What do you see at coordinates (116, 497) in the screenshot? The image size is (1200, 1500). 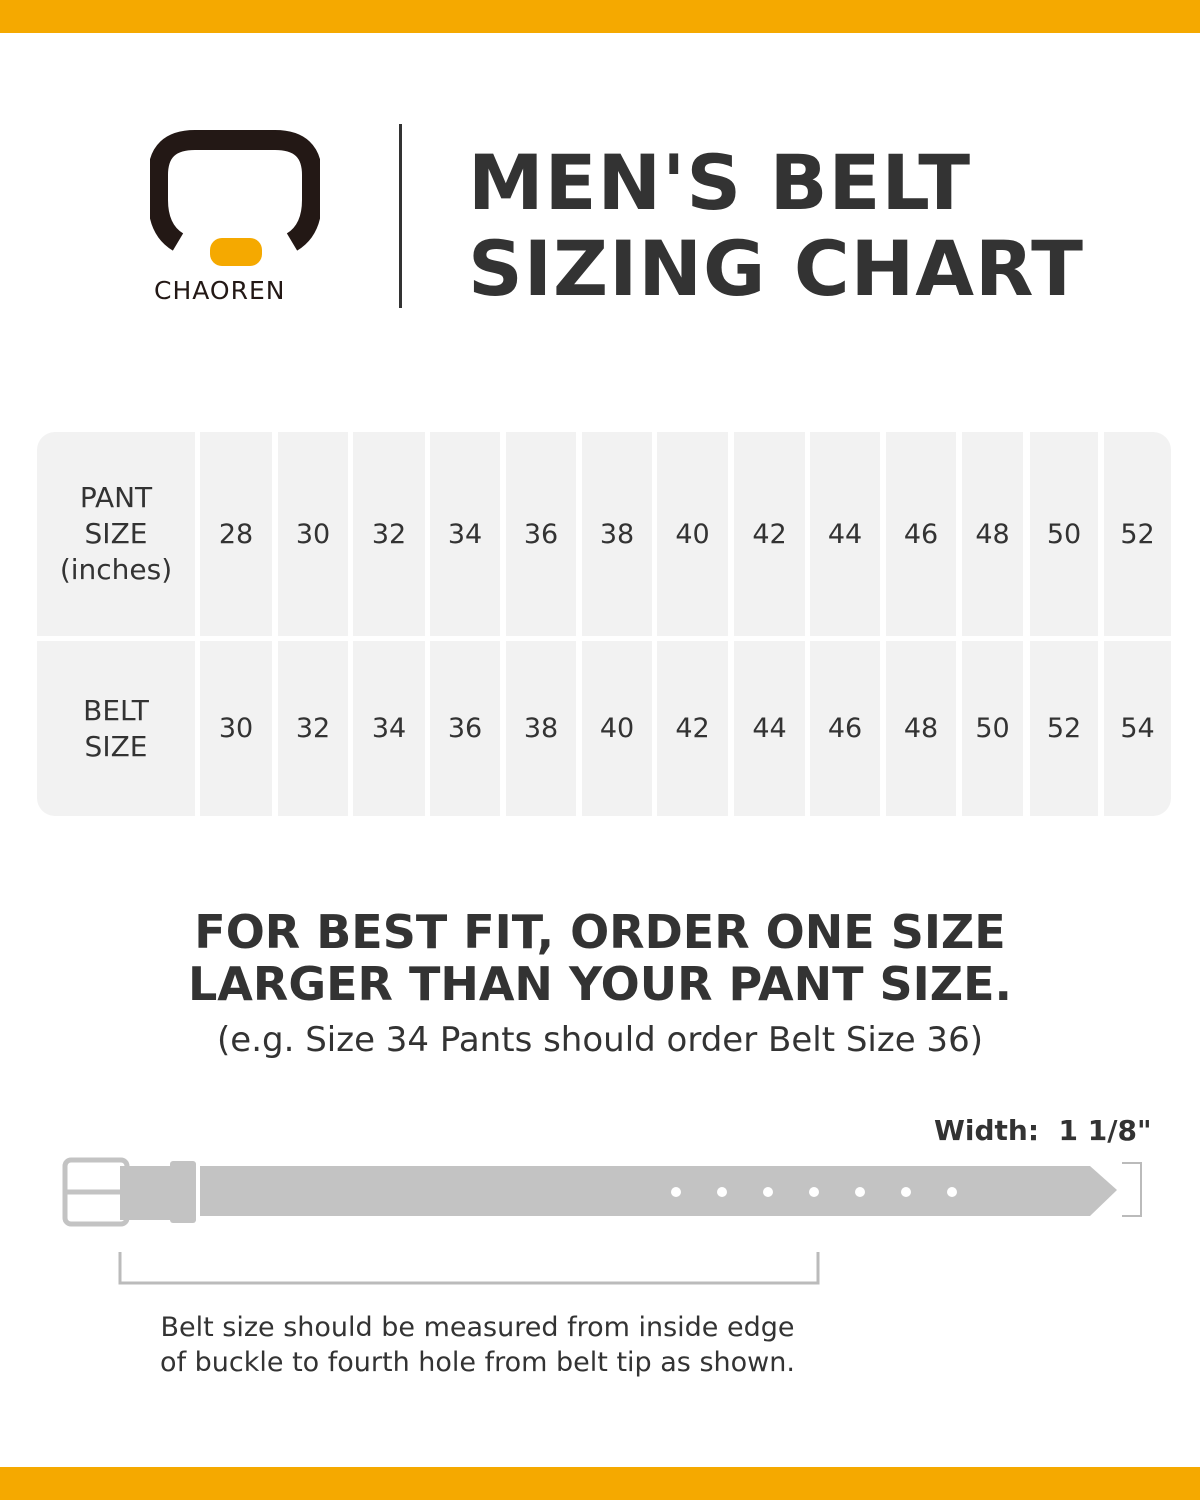 I see `header-line: PANT` at bounding box center [116, 497].